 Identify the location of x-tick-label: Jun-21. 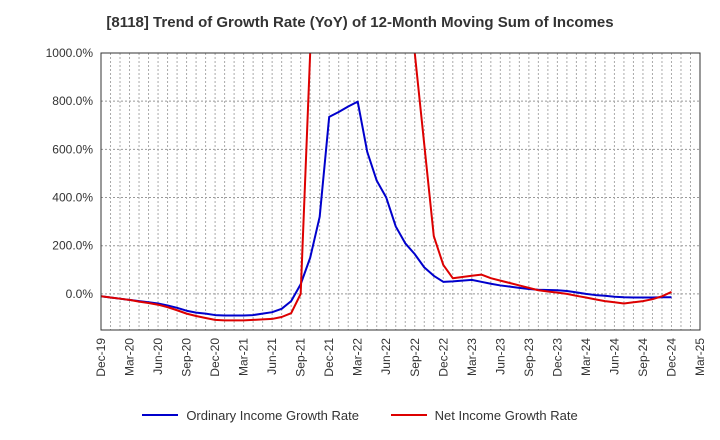
(272, 356).